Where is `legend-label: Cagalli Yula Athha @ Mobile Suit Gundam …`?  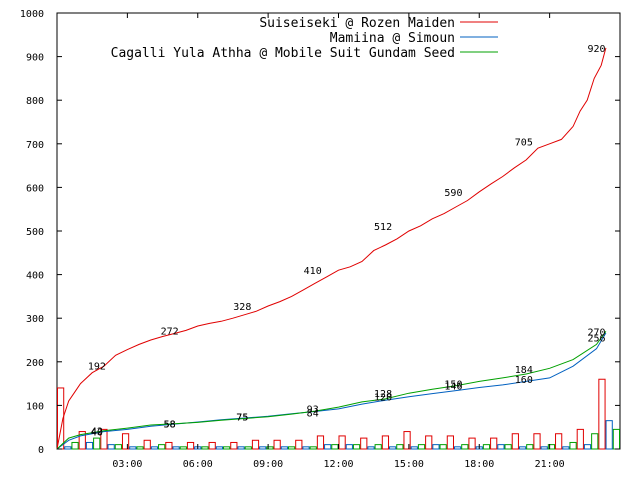 legend-label: Cagalli Yula Athha @ Mobile Suit Gundam … is located at coordinates (283, 53).